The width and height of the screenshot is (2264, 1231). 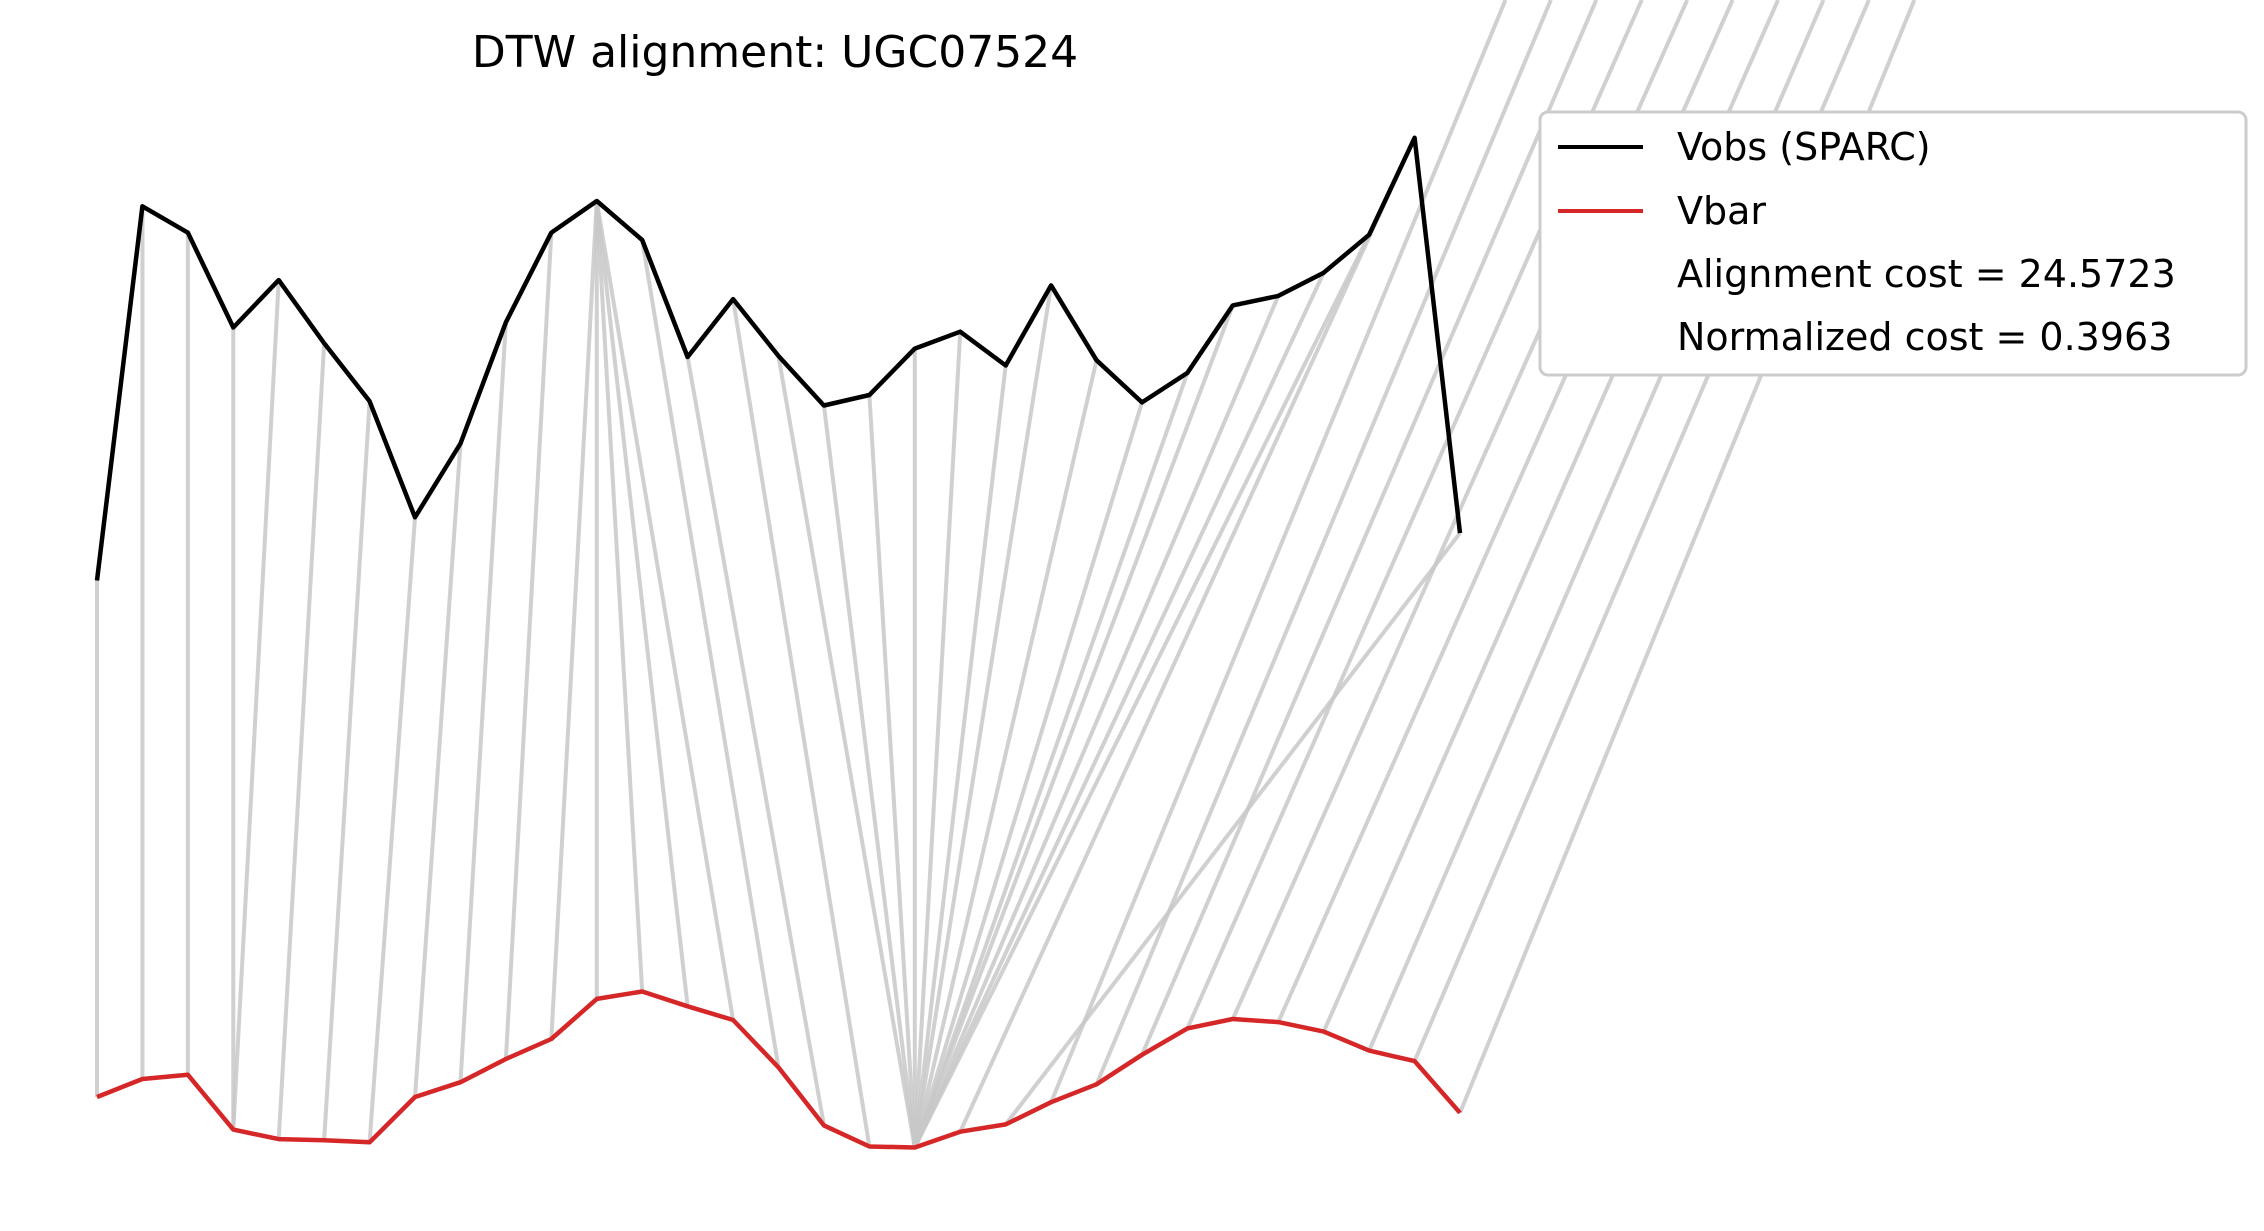 What do you see at coordinates (1926, 274) in the screenshot?
I see `legend-alignment-cost: Alignment cost = 24.5723` at bounding box center [1926, 274].